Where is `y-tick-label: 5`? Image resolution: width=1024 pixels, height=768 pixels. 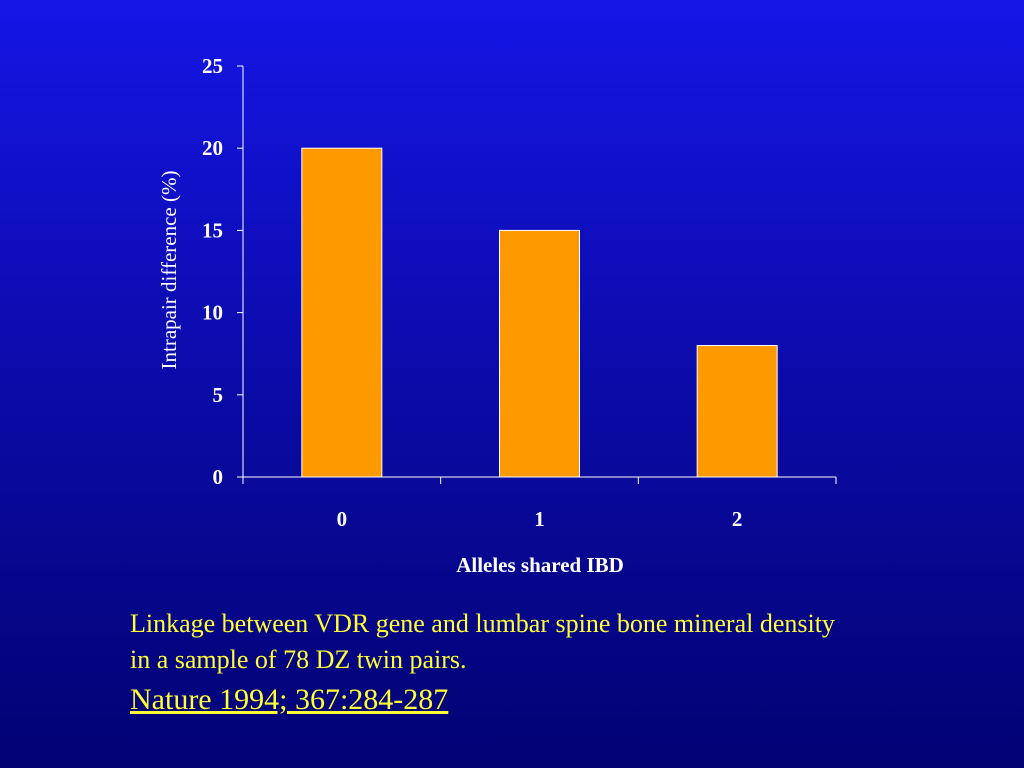 y-tick-label: 5 is located at coordinates (218, 395).